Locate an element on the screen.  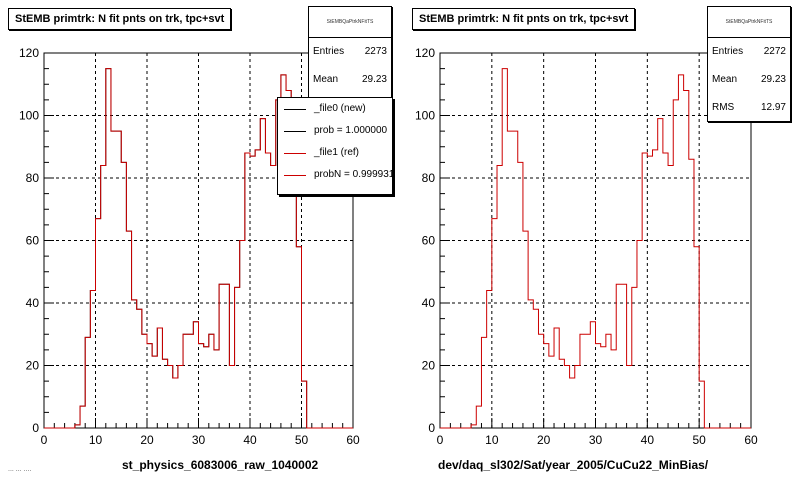
right-y-tick-label: 100 is located at coordinates (425, 116).